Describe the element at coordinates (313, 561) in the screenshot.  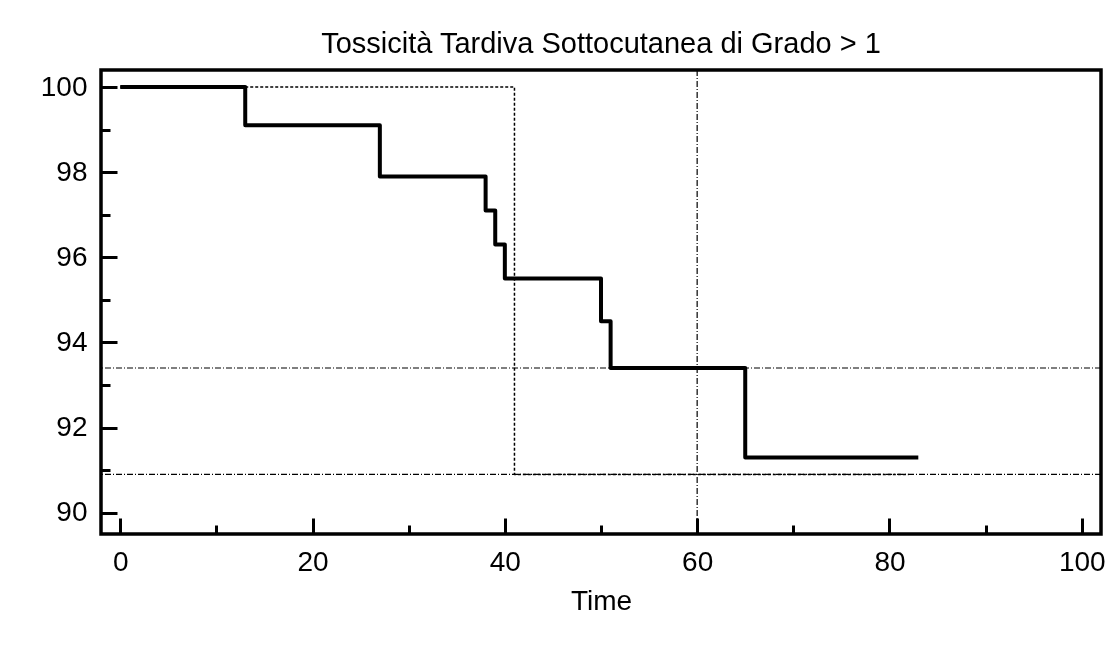
I see `x-tick-label: 20` at that location.